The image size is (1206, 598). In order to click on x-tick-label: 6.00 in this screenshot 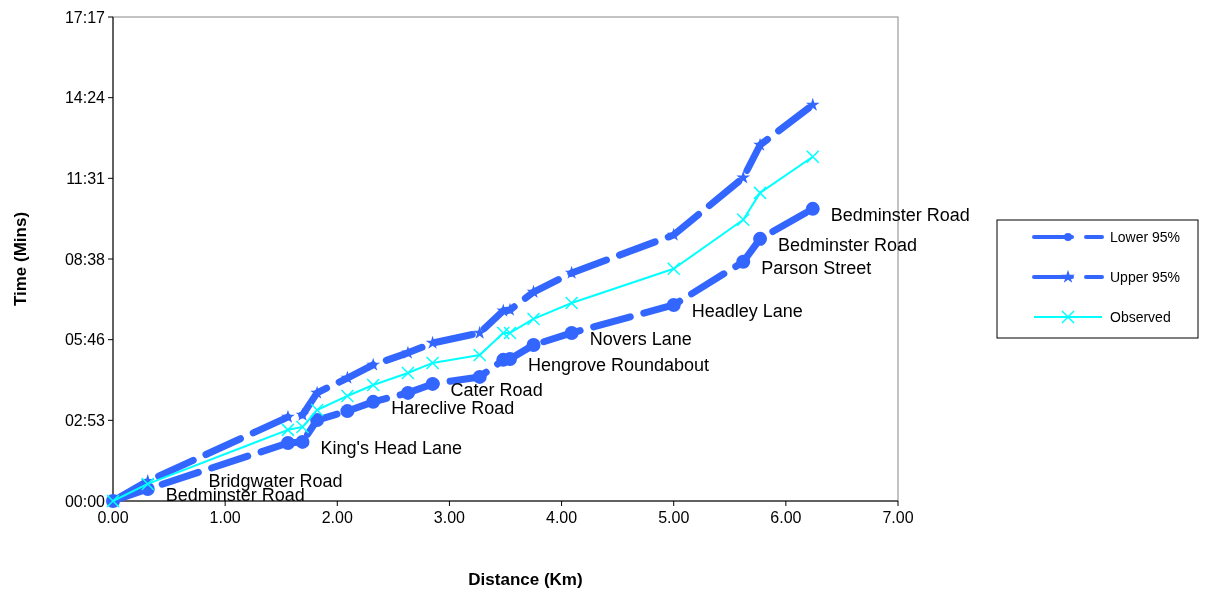, I will do `click(786, 517)`.